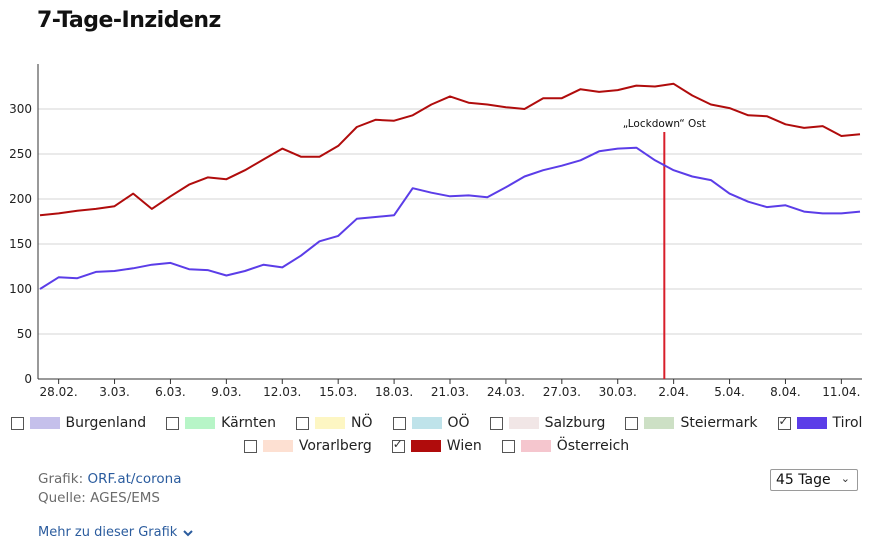 Image resolution: width=873 pixels, height=545 pixels. What do you see at coordinates (673, 392) in the screenshot?
I see `x-tick-label: 2.04.` at bounding box center [673, 392].